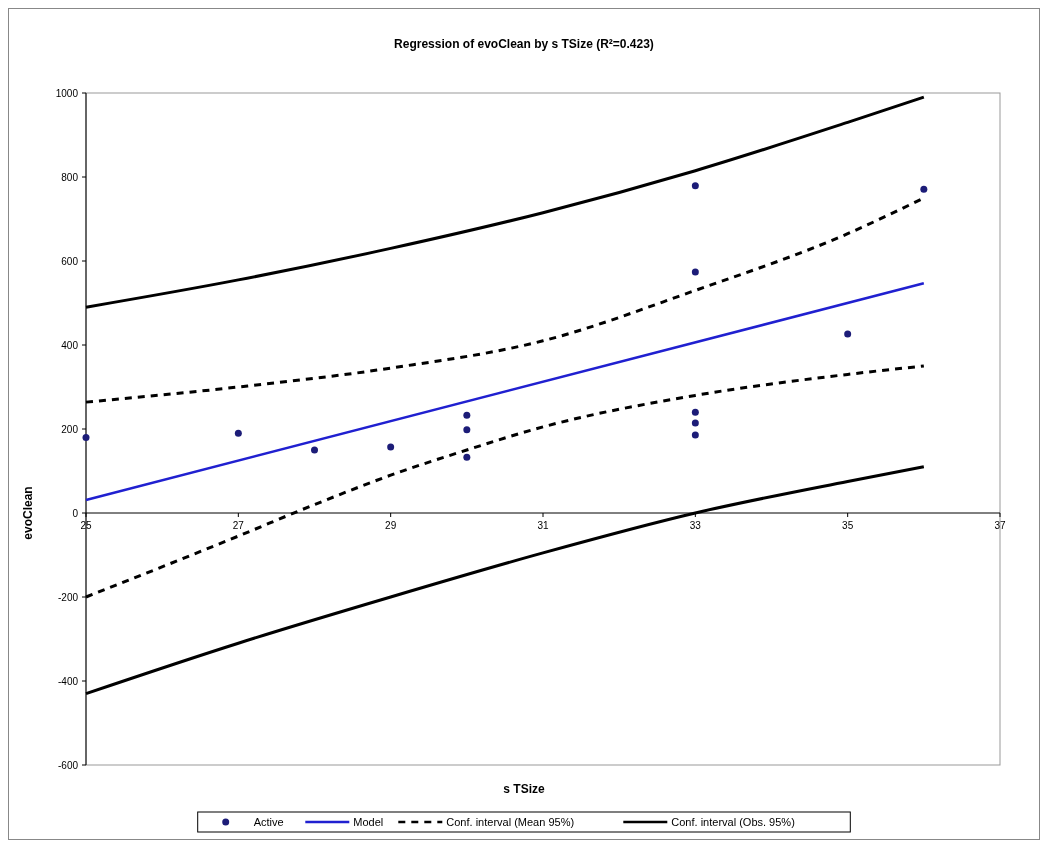  I want to click on chart-title: Regression of evoClean by s TSize (R²=0.423), so click(524, 44).